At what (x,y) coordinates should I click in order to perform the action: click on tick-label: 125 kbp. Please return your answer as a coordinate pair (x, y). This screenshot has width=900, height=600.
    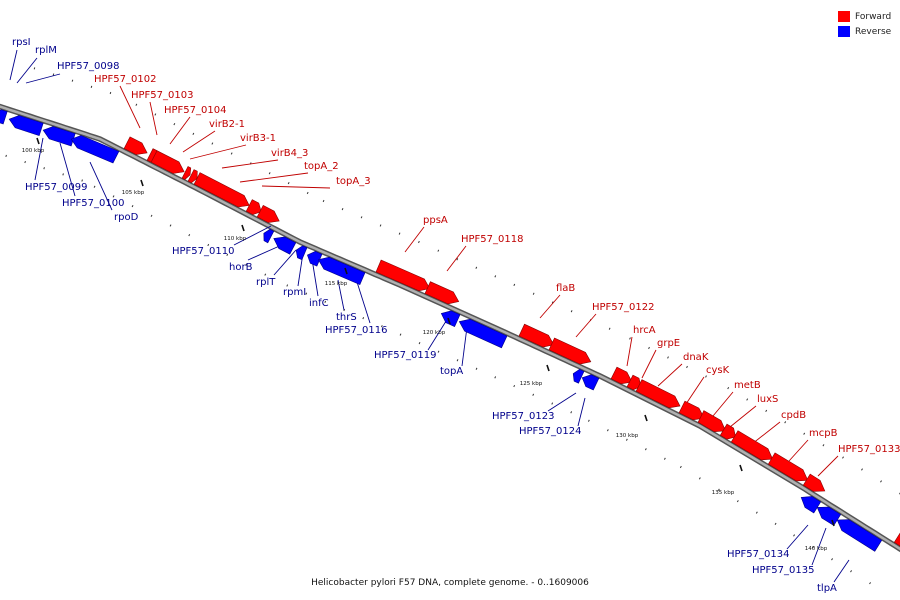
    Looking at the image, I should click on (531, 384).